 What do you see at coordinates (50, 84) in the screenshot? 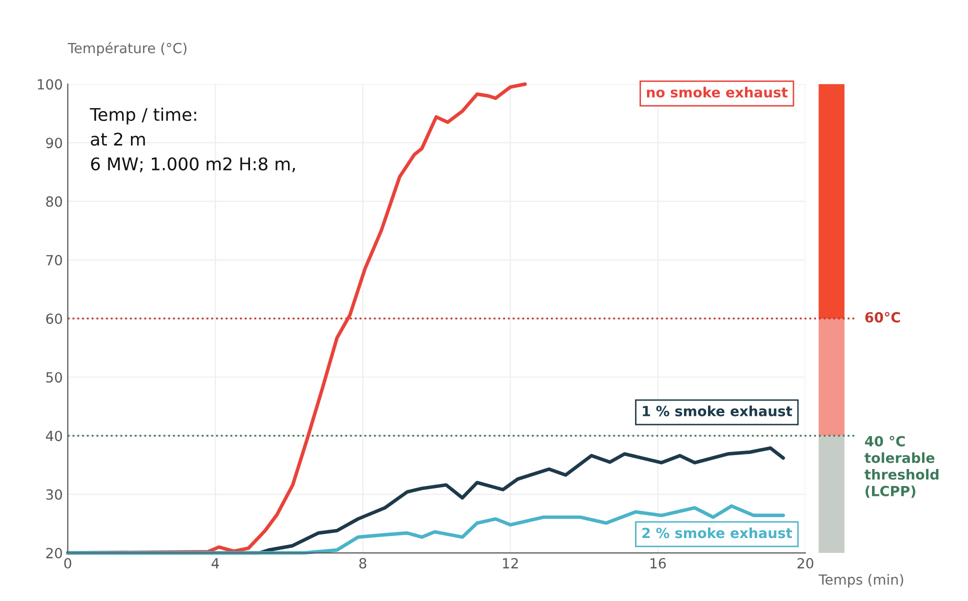
I see `y-tick-label: 100` at bounding box center [50, 84].